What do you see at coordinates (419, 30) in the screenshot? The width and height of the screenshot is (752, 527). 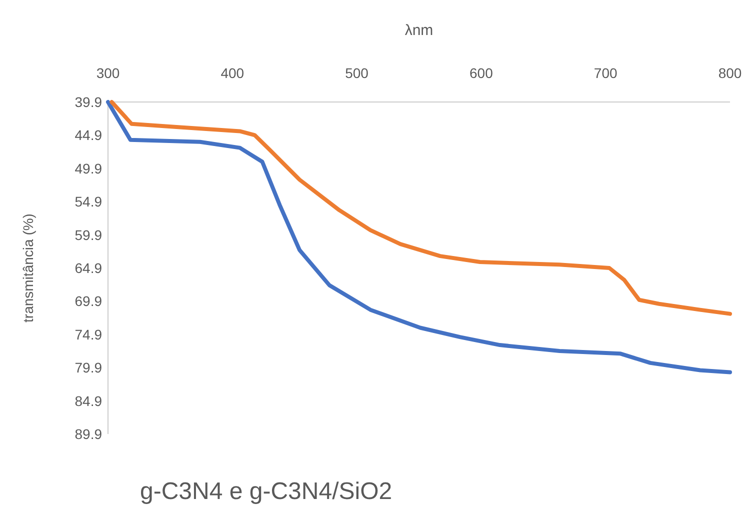 I see `x-axis-title: λnm` at bounding box center [419, 30].